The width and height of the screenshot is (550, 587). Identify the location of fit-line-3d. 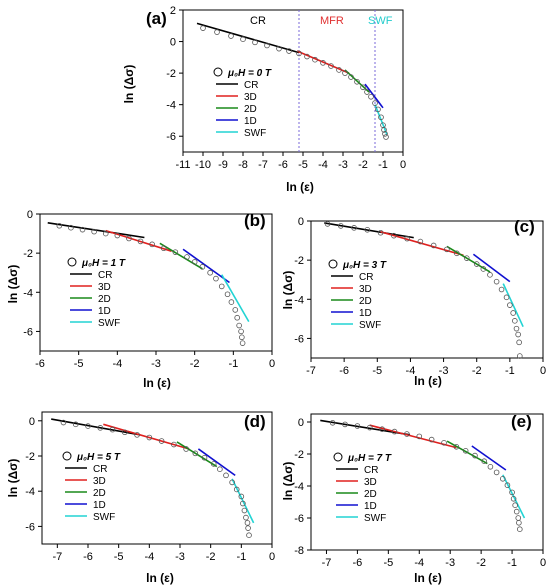
(413, 436).